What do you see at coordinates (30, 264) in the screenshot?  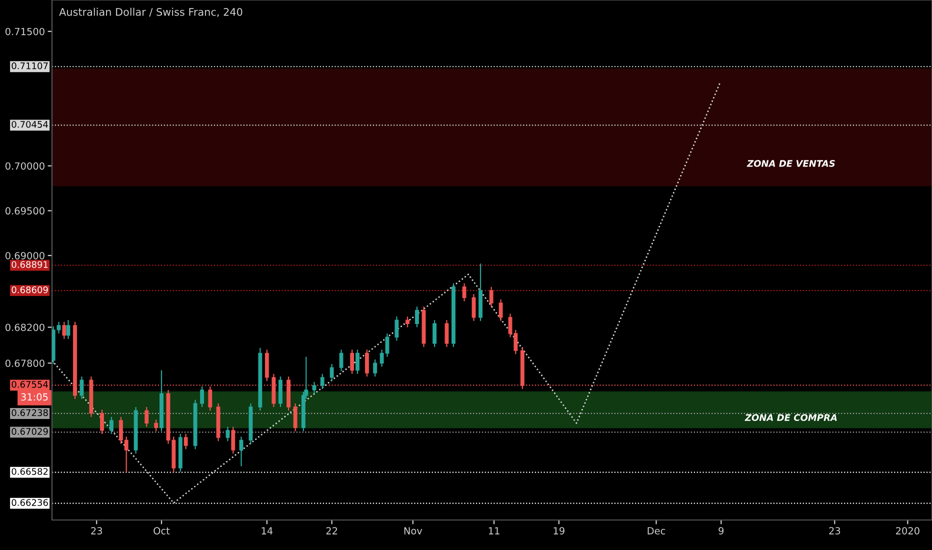 I see `ref-line-label: 0.68891` at bounding box center [30, 264].